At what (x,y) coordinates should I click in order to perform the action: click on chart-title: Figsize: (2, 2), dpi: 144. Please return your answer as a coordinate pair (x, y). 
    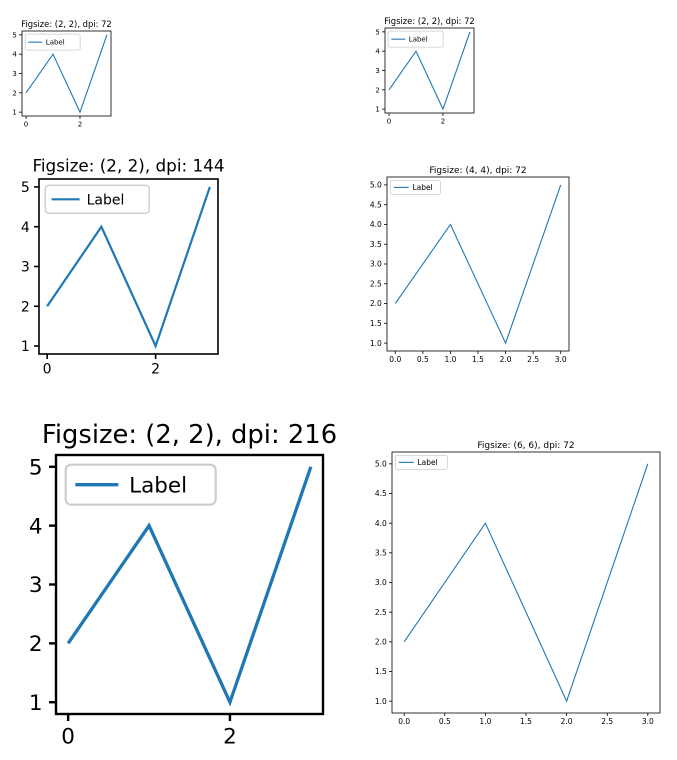
    Looking at the image, I should click on (128, 165).